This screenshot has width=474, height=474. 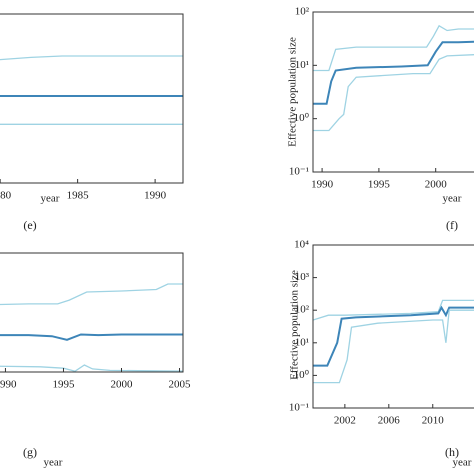 What do you see at coordinates (29, 225) in the screenshot?
I see `panel-tag: (e)` at bounding box center [29, 225].